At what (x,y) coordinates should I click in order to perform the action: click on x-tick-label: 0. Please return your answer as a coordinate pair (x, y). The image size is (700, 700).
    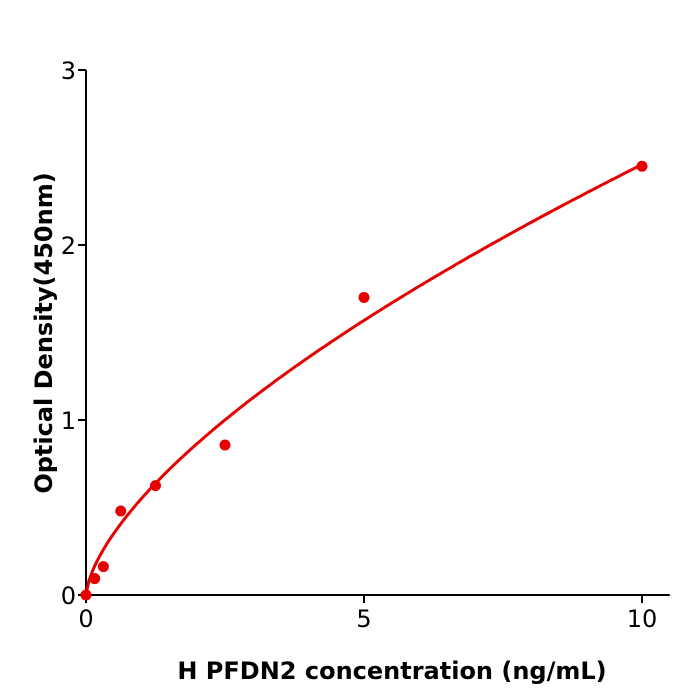
    Looking at the image, I should click on (85, 619).